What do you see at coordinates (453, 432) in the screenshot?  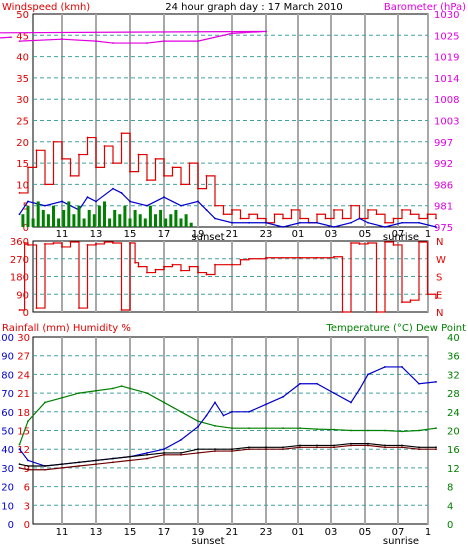 I see `temp-y-tick-5: 20` at bounding box center [453, 432].